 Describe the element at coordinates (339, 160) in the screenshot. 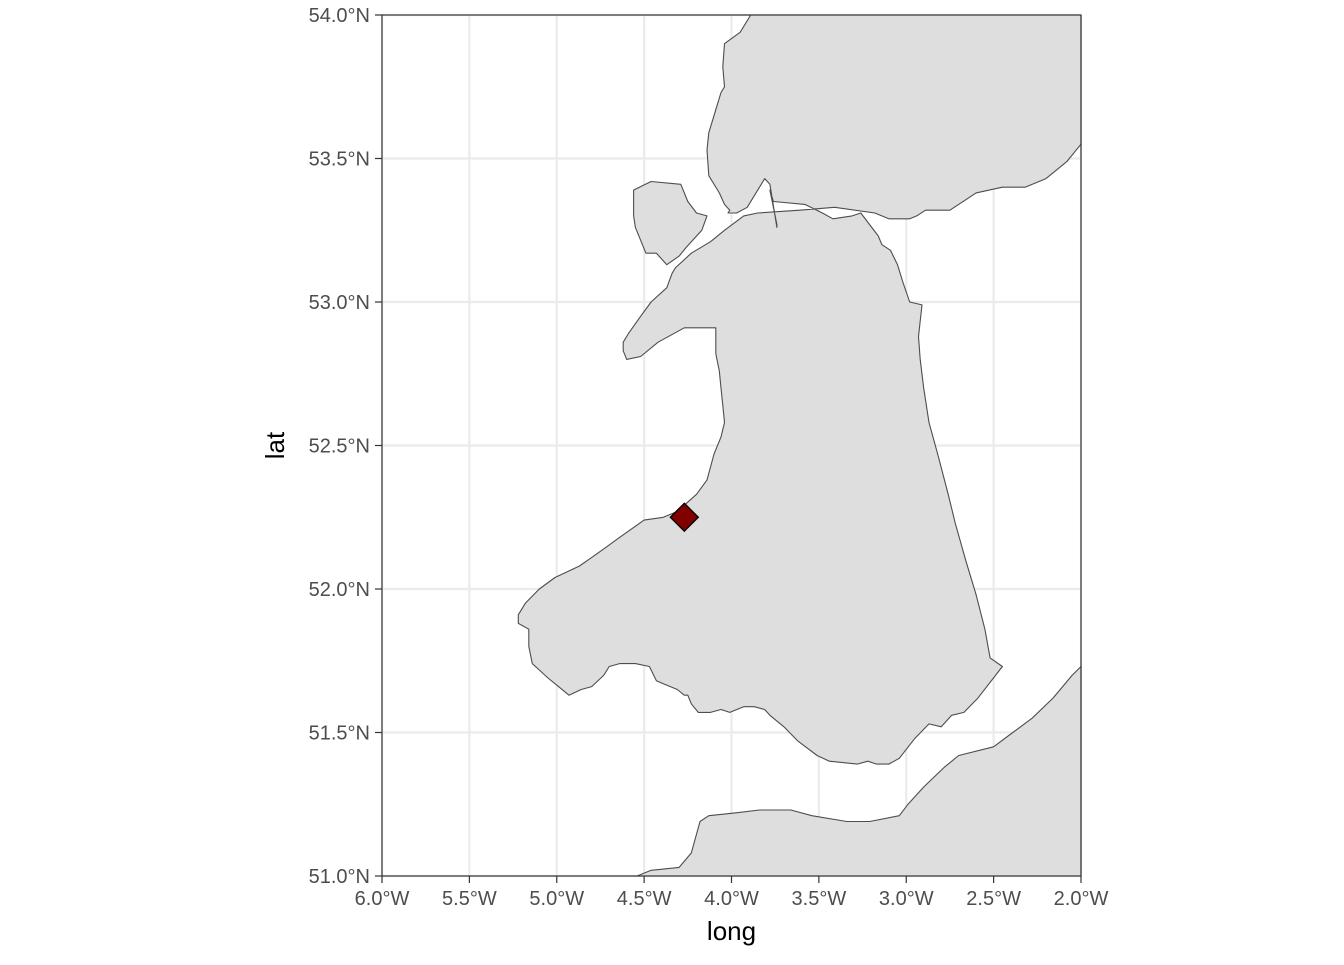

I see `y-tick-label: 53.5°N` at that location.